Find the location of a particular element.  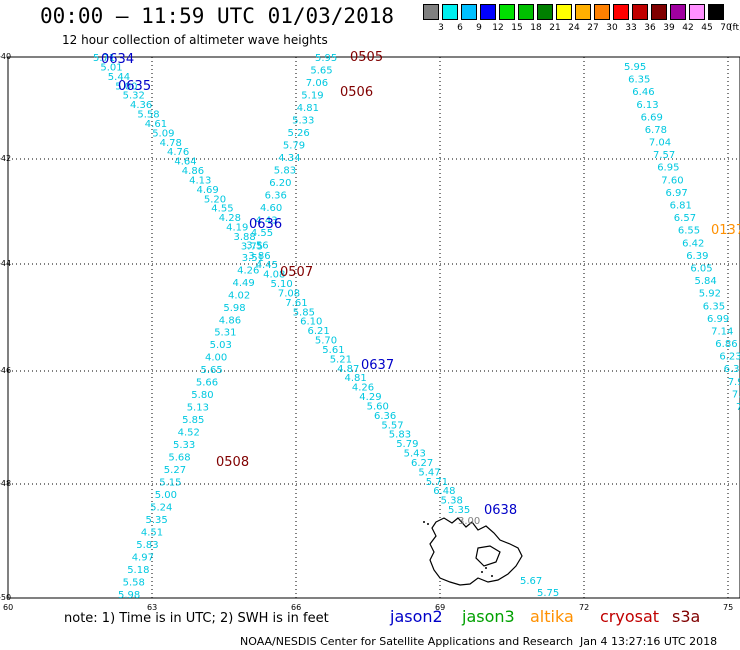

swh-value: 5.65 is located at coordinates (212, 370).